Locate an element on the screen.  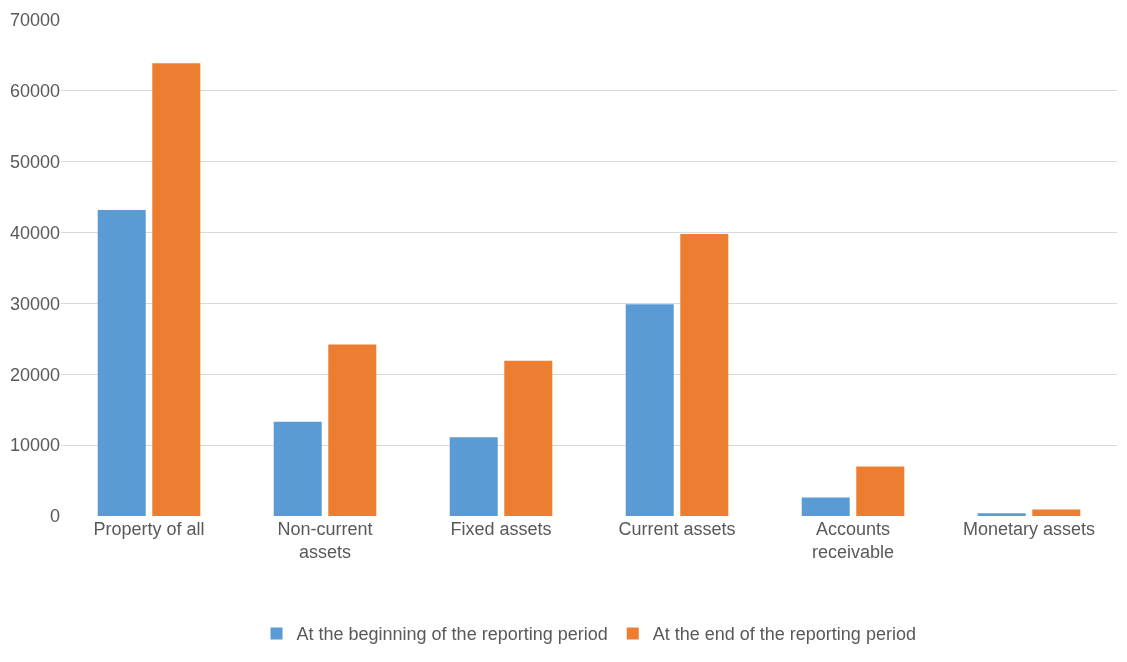
x-tick-label: Accounts receivable is located at coordinates (853, 541).